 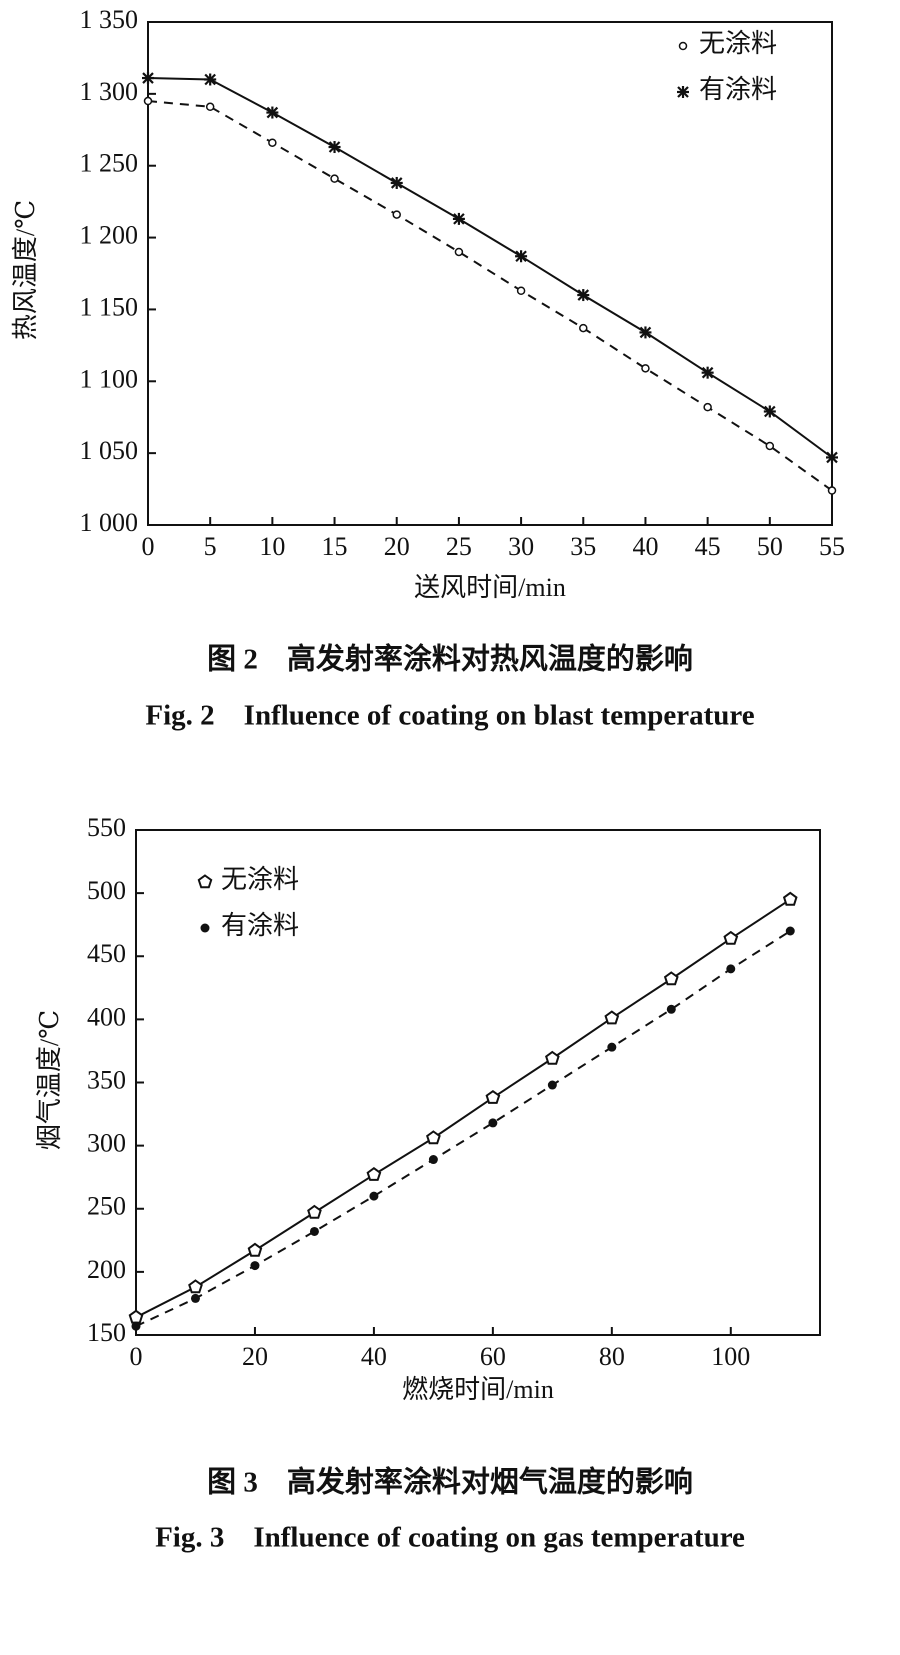 I want to click on y-tick-label: 400, so click(x=106, y=1016).